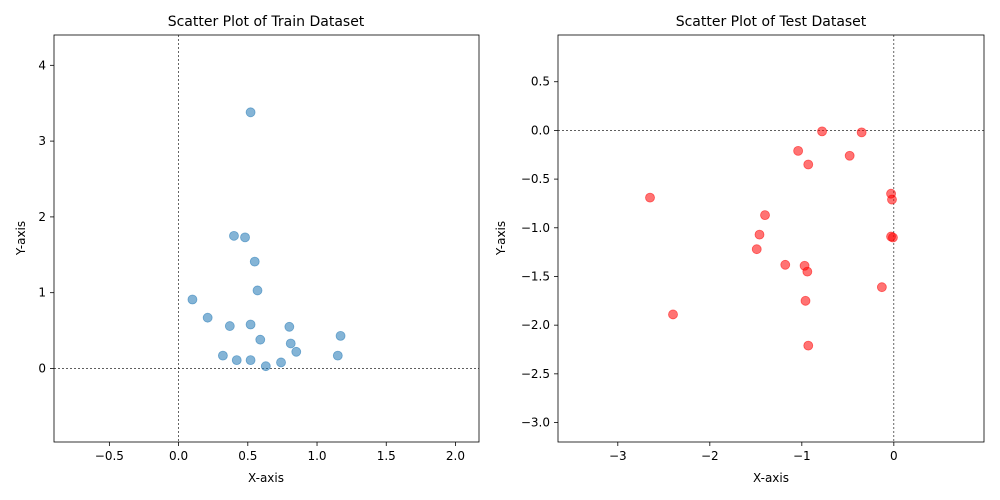  Describe the element at coordinates (42, 293) in the screenshot. I see `train-y-tick-label: 1` at that location.